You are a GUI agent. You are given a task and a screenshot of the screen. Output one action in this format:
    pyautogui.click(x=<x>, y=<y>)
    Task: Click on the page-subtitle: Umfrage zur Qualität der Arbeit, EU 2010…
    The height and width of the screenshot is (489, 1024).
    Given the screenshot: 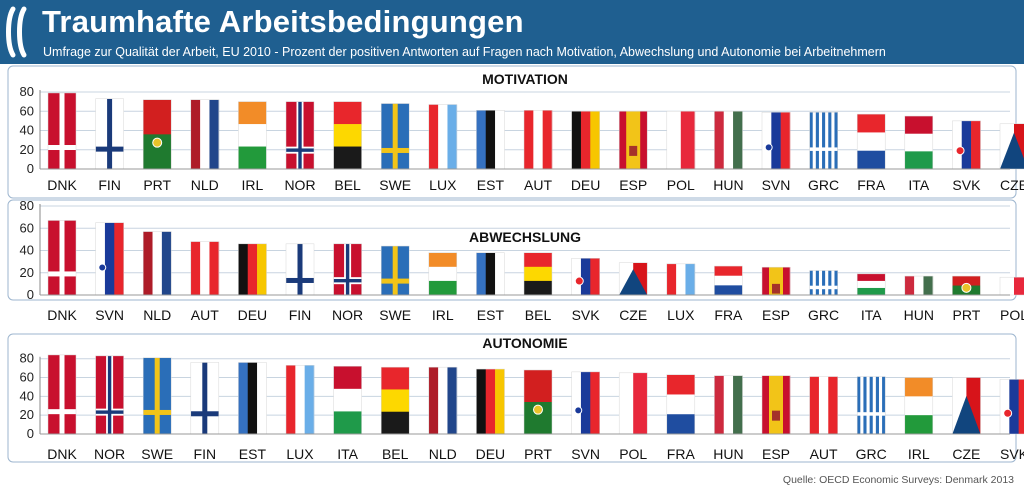 What is the action you would take?
    pyautogui.click(x=464, y=52)
    